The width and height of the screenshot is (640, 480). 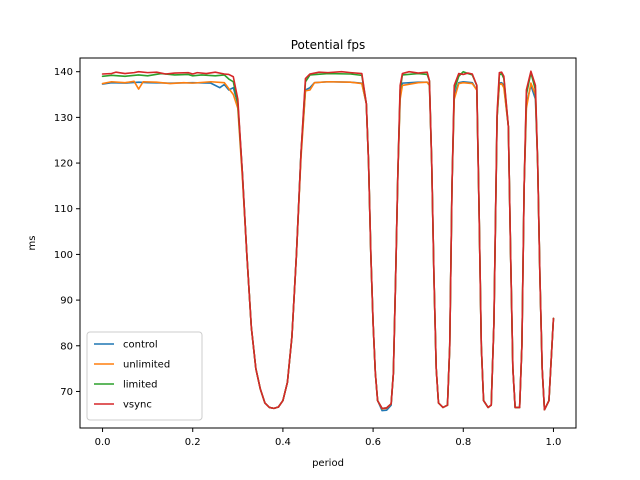 I want to click on x-tick-label: 0.4, so click(x=283, y=442).